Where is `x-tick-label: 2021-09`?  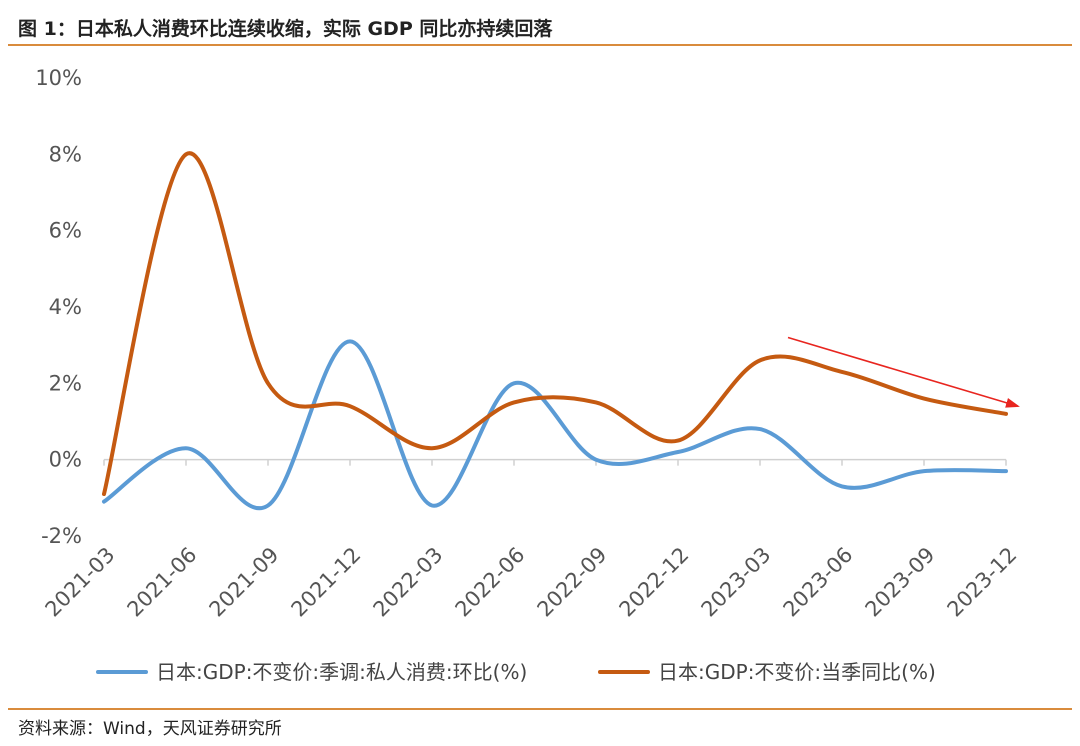
x-tick-label: 2021-09 is located at coordinates (244, 582).